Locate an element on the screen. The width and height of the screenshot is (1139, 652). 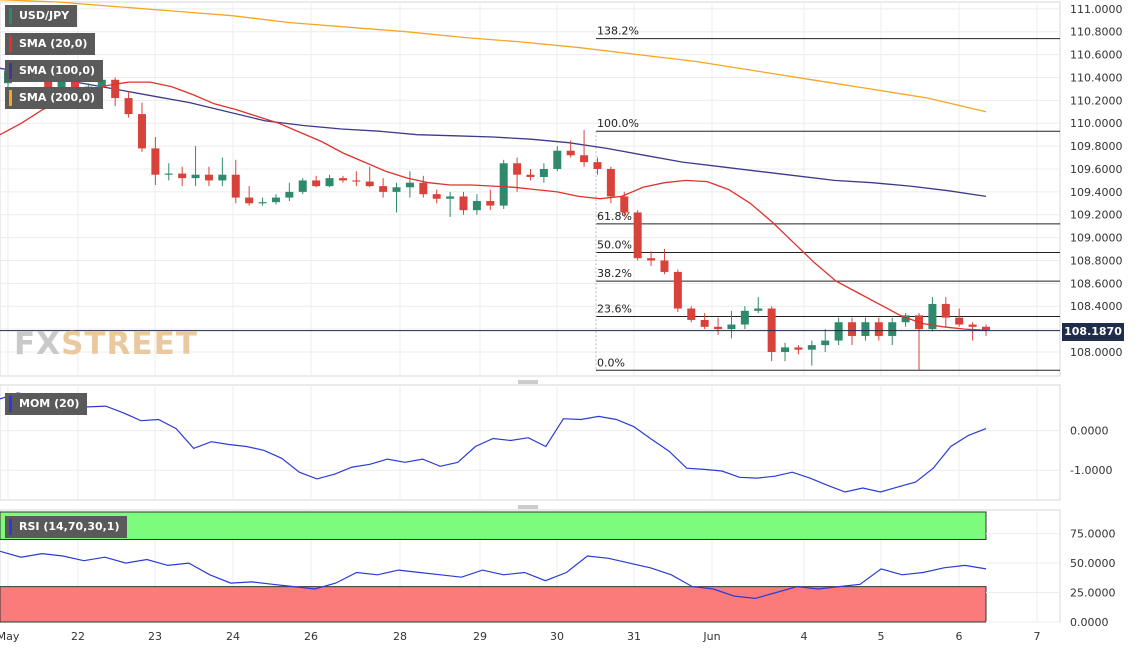
sma200-label: SMA (200,0) is located at coordinates (54, 98).